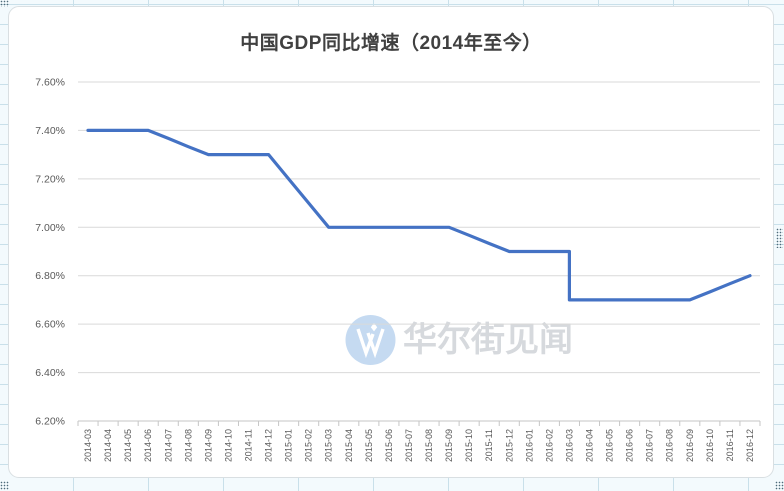  Describe the element at coordinates (610, 445) in the screenshot. I see `x-axis-label: 2016-05` at that location.